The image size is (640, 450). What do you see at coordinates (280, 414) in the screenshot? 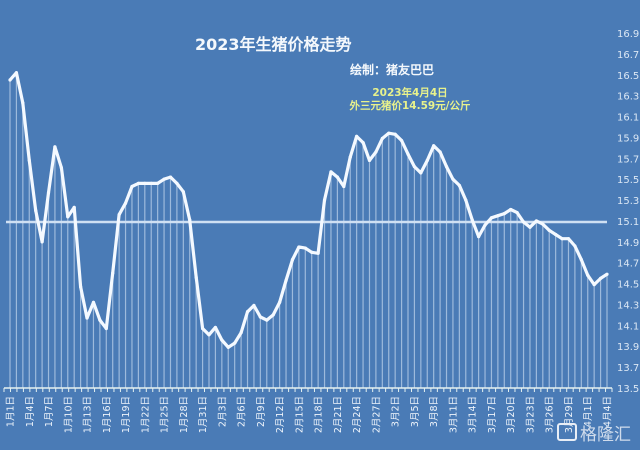
I see `x-tick-label: 2月12日` at bounding box center [280, 414].